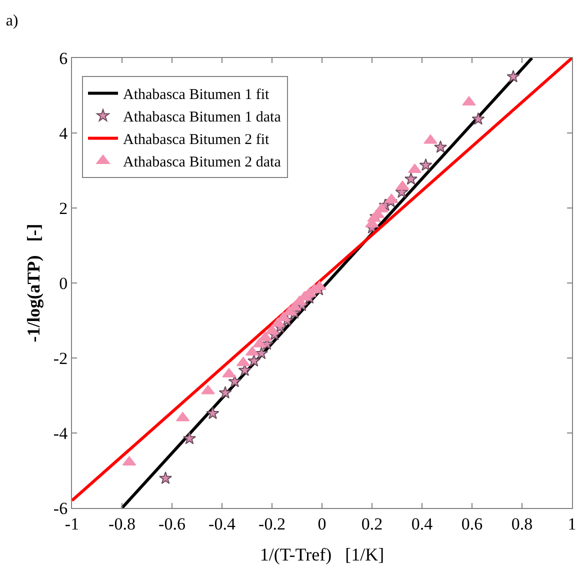  I want to click on y-tick-label: 4, so click(63, 133).